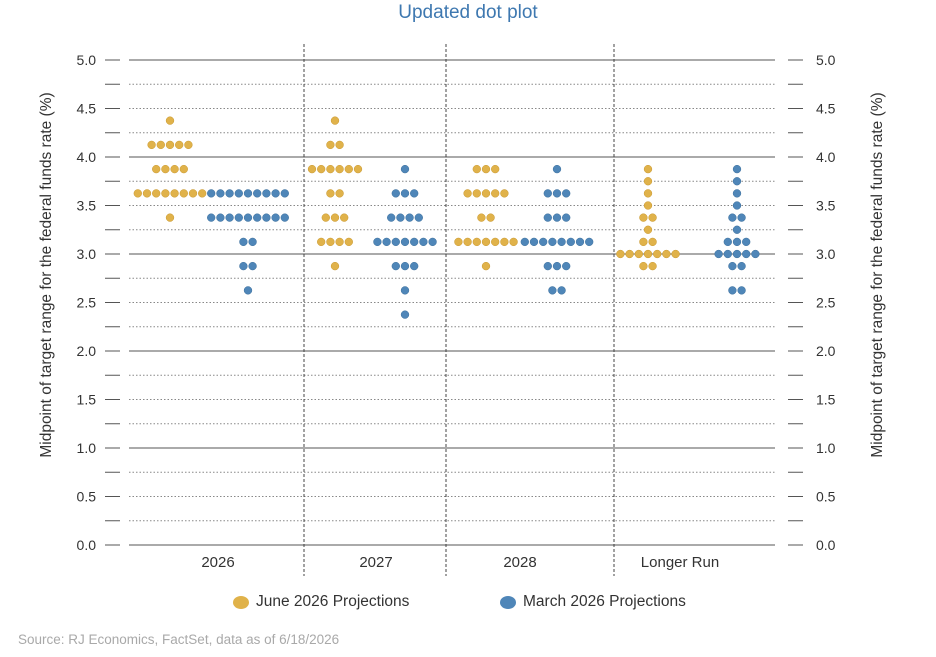  I want to click on y-tick-label-right: 0.0, so click(826, 545).